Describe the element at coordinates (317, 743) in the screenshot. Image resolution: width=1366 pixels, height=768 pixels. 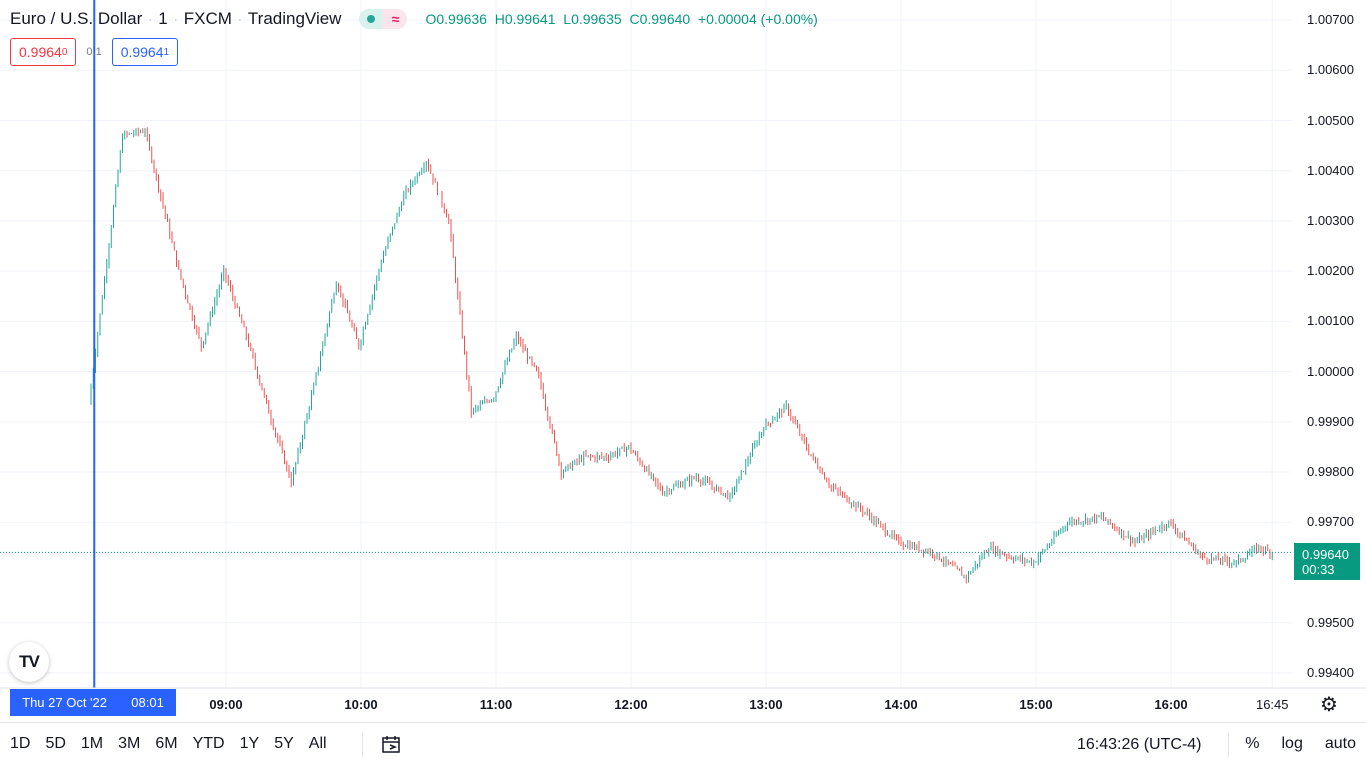
I see `range-all: All` at that location.